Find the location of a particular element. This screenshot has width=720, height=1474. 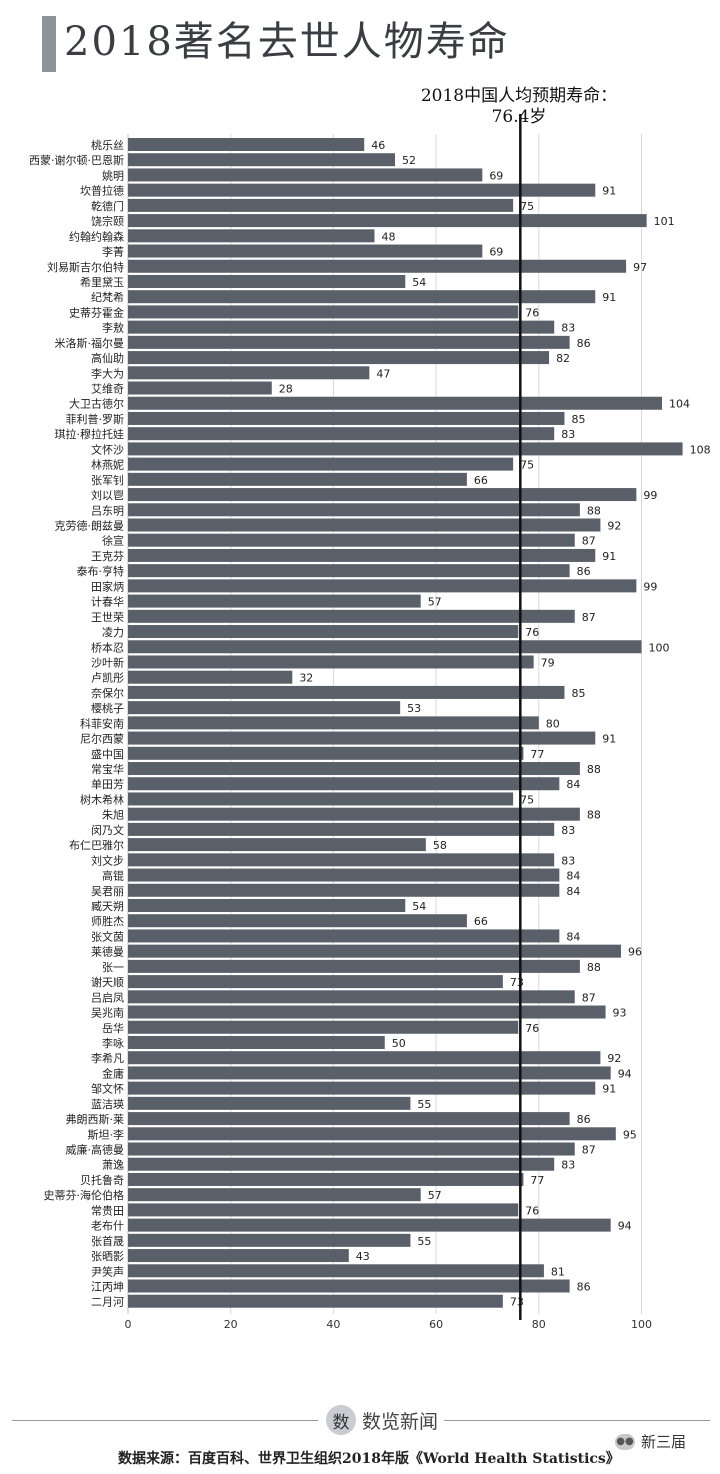

category-label-17: 艾维奇 is located at coordinates (107, 389).